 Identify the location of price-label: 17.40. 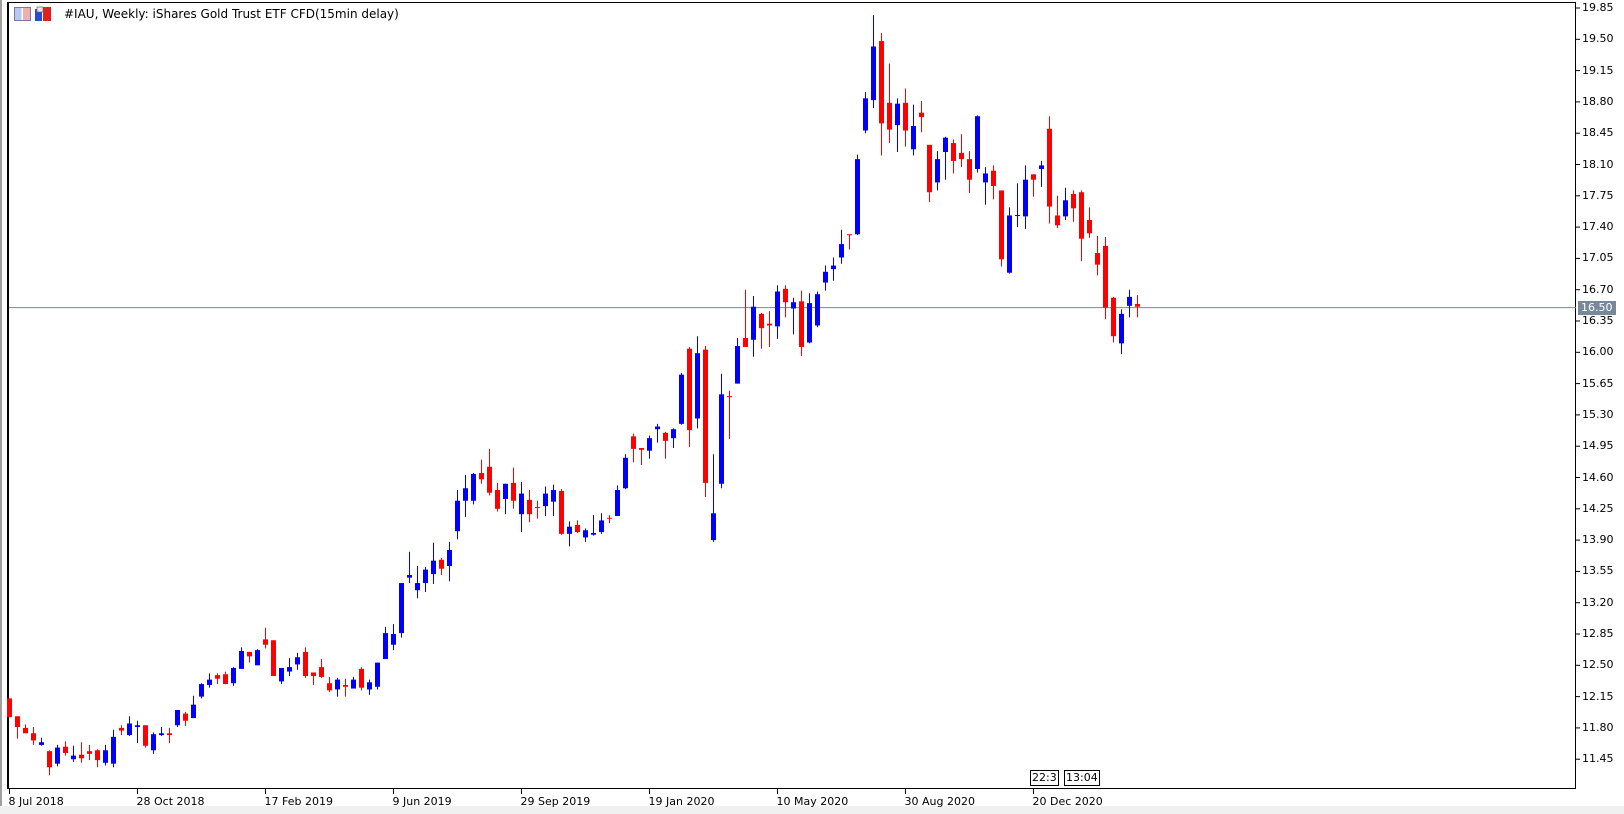
(1598, 227).